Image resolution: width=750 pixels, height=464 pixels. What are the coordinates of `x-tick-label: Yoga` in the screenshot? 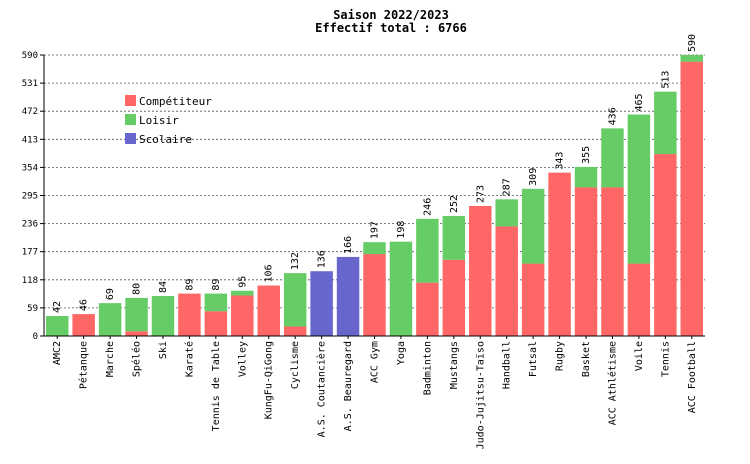 It's located at (401, 353).